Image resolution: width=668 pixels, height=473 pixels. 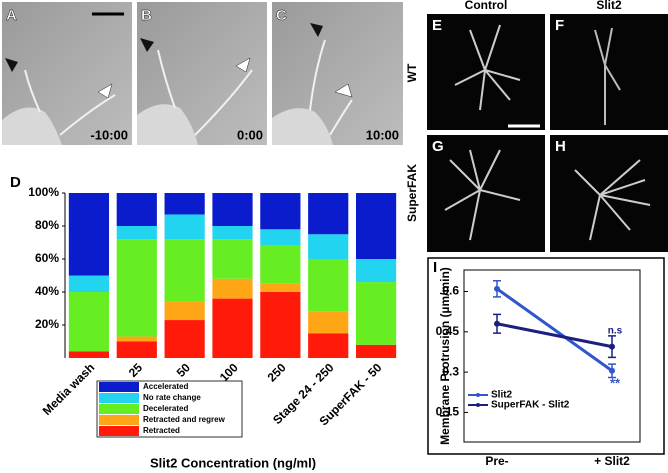 What do you see at coordinates (11, 15) in the screenshot?
I see `panel-label: A` at bounding box center [11, 15].